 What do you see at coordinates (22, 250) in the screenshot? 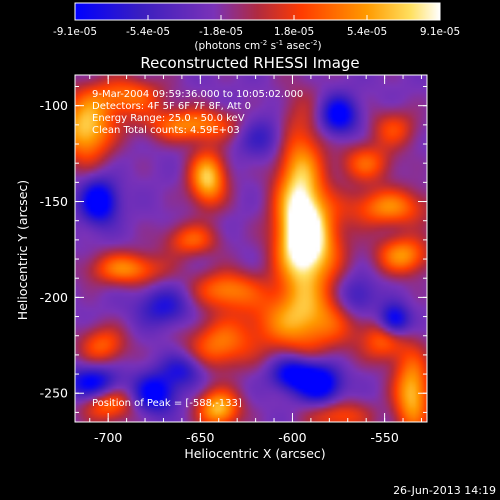
I see `y-axis-label: Heliocentric Y (arcsec)` at bounding box center [22, 250].